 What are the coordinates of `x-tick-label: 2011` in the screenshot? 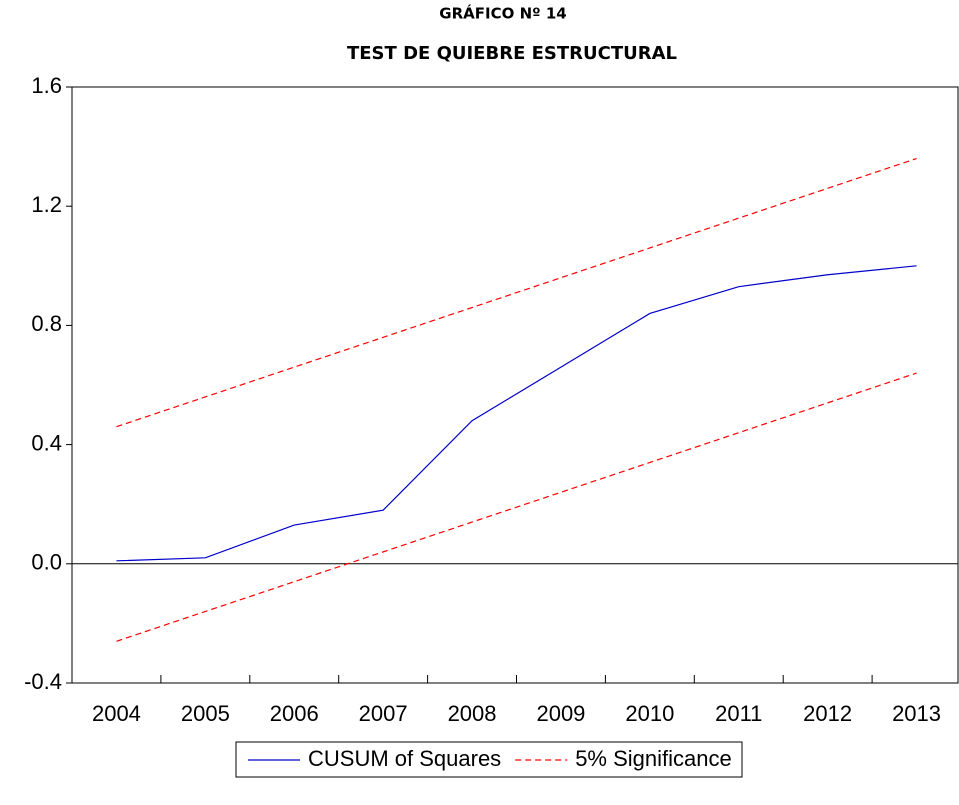 It's located at (738, 713).